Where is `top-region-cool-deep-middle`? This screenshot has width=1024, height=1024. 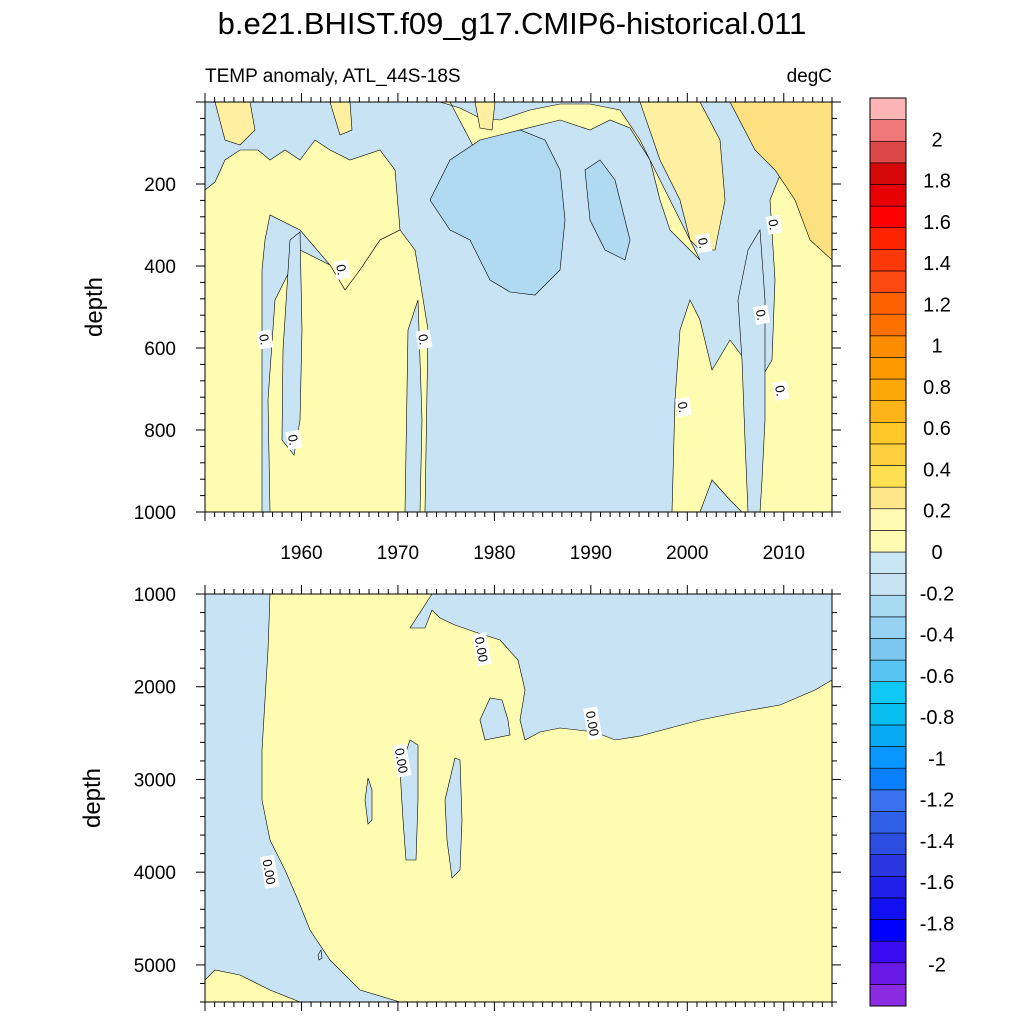 top-region-cool-deep-middle is located at coordinates (497, 212).